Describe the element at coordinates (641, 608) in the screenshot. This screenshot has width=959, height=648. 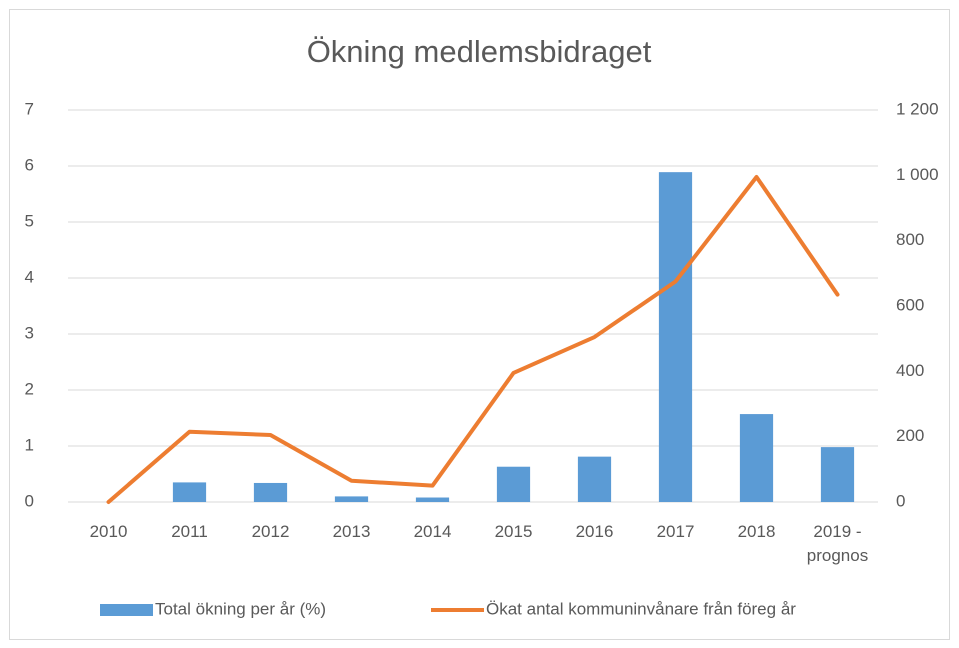
I see `legend-label: Ökat antal kommuninvånare från föreg år` at that location.